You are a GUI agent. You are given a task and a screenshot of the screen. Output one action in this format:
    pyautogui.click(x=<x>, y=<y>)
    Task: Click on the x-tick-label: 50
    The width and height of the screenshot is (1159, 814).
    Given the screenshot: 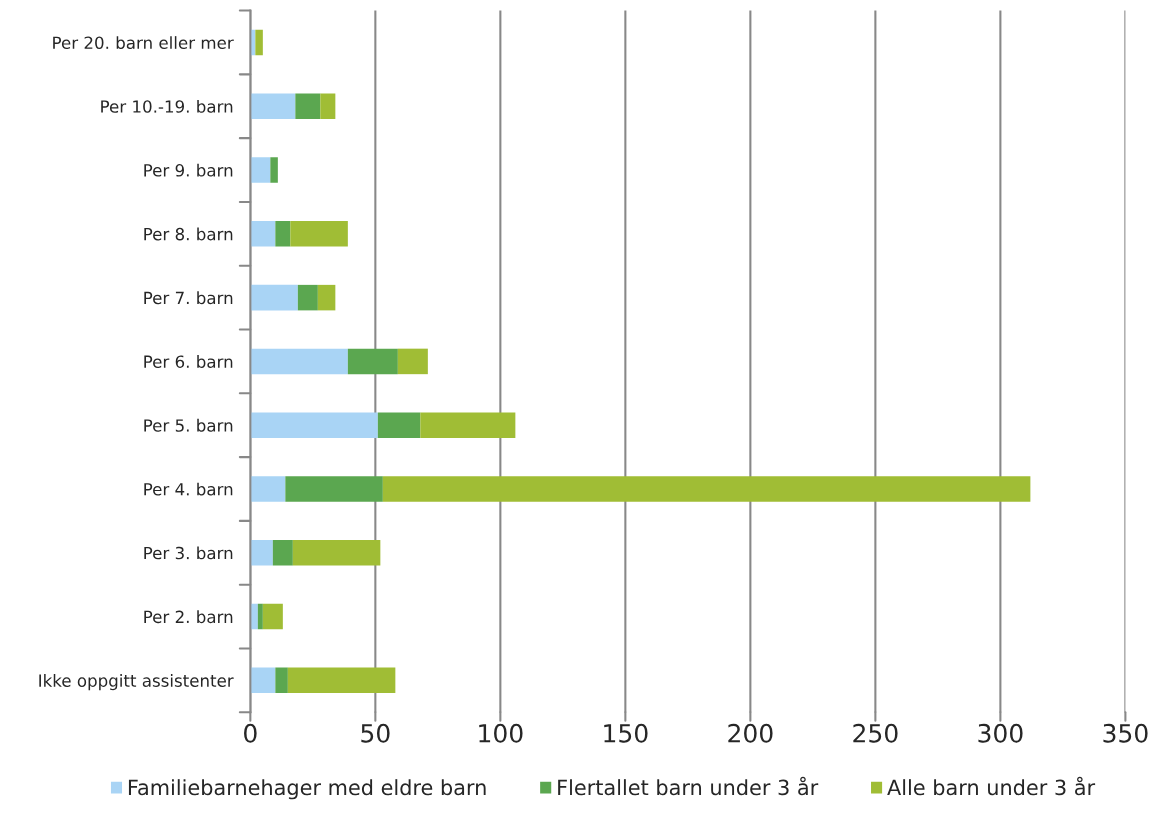 What is the action you would take?
    pyautogui.click(x=375, y=733)
    